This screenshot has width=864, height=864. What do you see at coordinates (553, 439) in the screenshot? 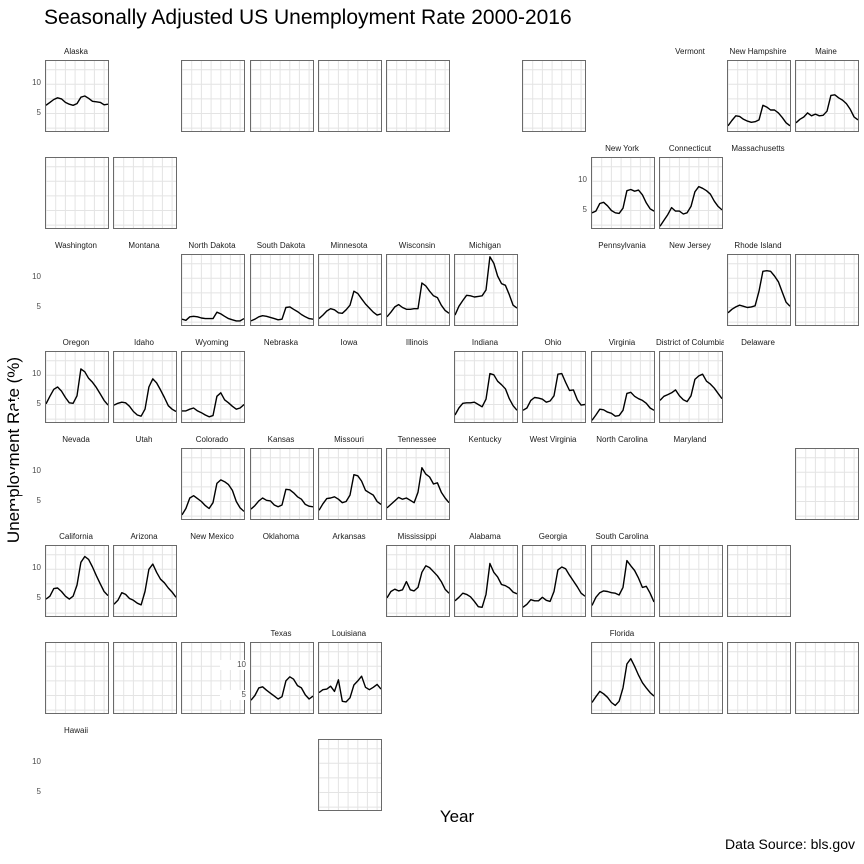
I see `facet-strip-label: West Virginia` at bounding box center [553, 439].